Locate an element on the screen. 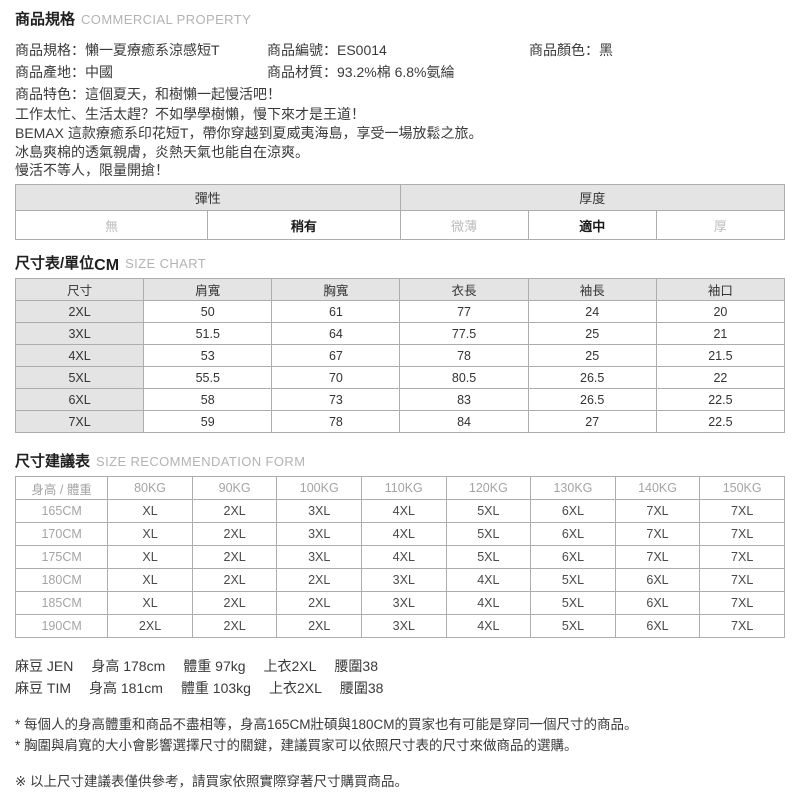  column-header: 130KG is located at coordinates (573, 488).